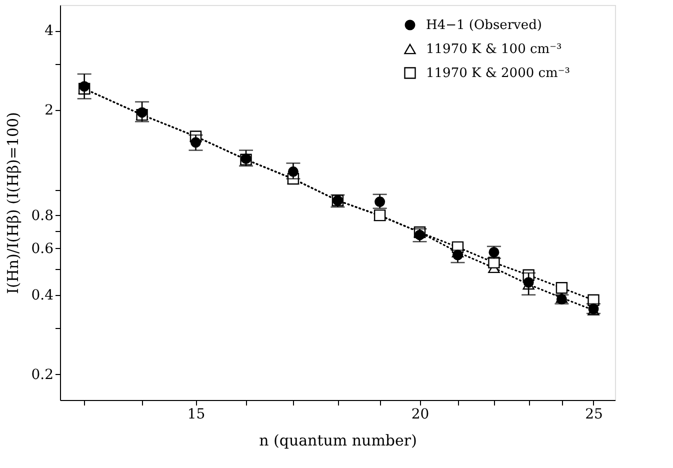 The width and height of the screenshot is (673, 468). What do you see at coordinates (13, 203) in the screenshot?
I see `y-axis-title: I(Hn)/I(Hβ) (I(Hβ)=100)` at bounding box center [13, 203].